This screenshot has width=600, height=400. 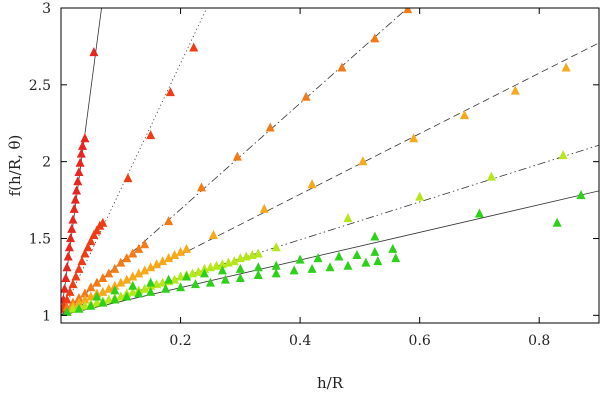 I want to click on y-tick-label-2: 1.5, so click(x=40, y=239).